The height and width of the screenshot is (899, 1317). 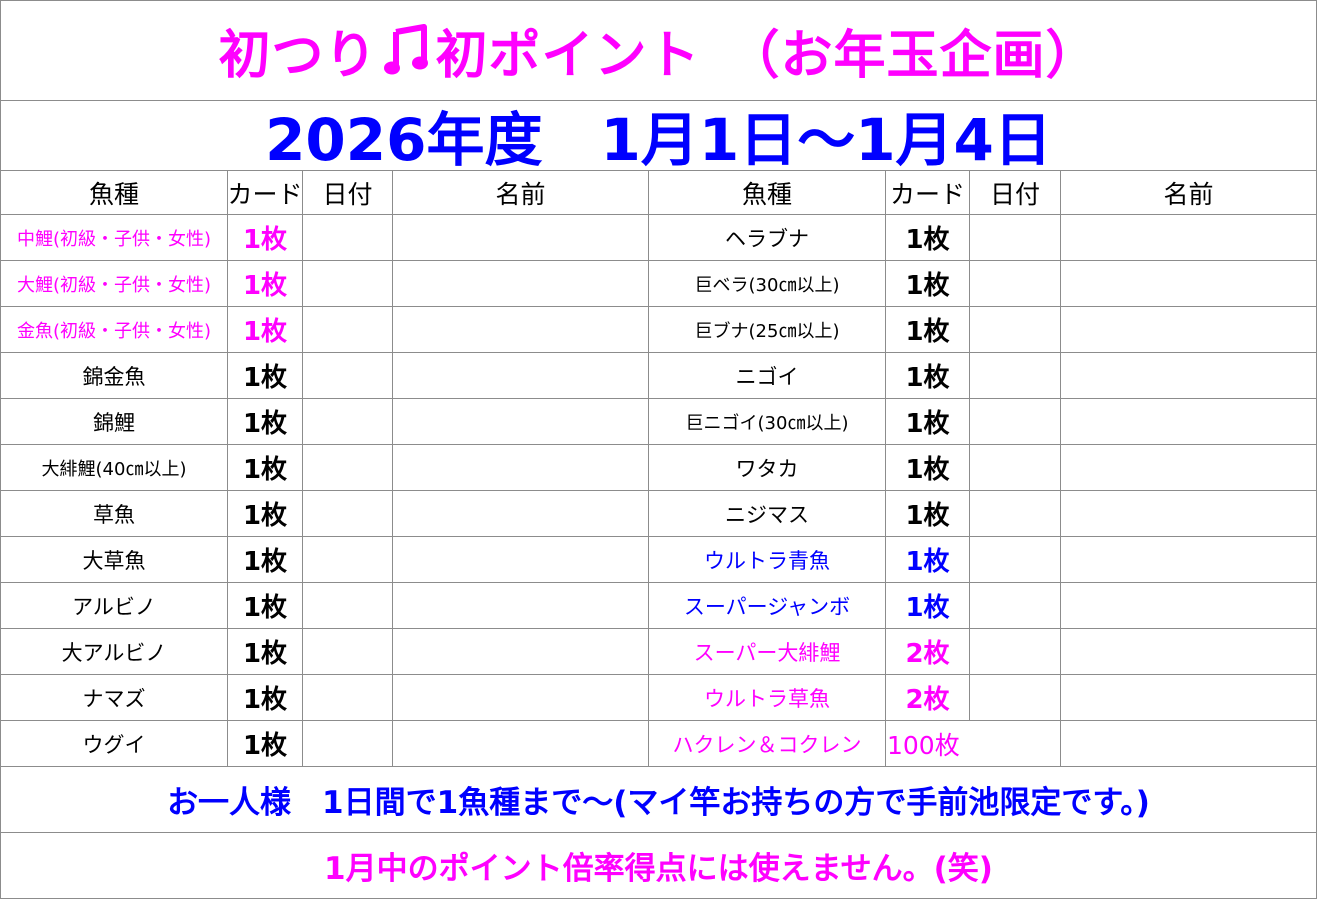 I want to click on title-left: 初つり, so click(x=298, y=55).